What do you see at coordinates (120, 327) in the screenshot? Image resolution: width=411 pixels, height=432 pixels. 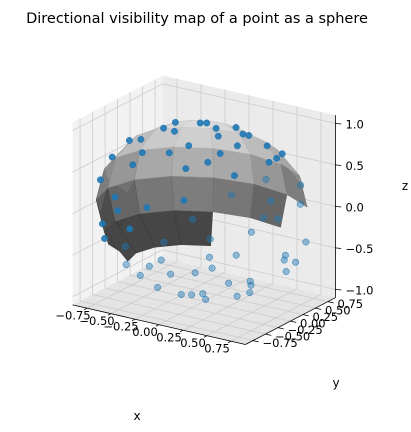 I see `x-tick-label: −0.25` at bounding box center [120, 327].